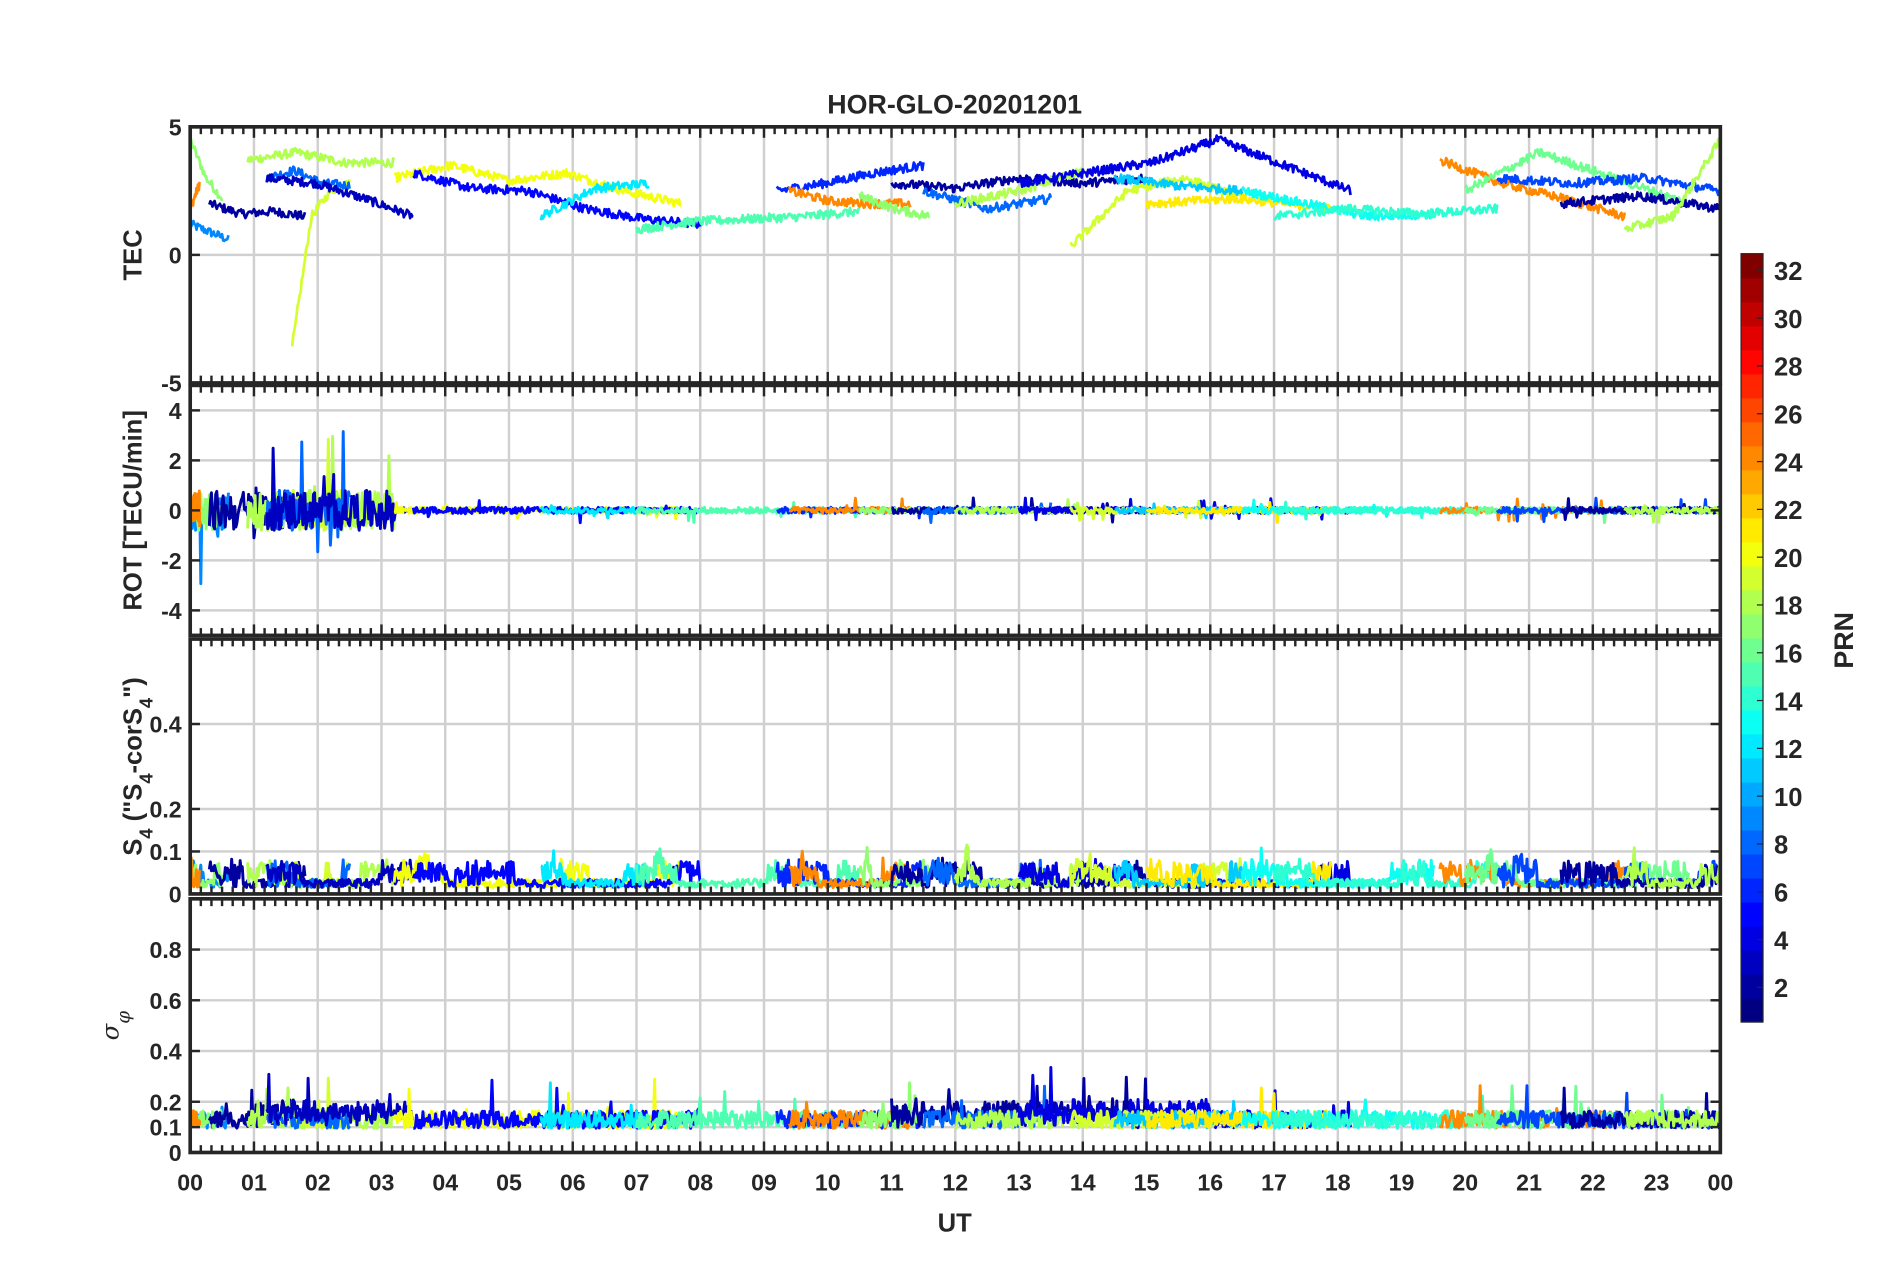  I want to click on series-prn-15-tec, so click(748, 220).